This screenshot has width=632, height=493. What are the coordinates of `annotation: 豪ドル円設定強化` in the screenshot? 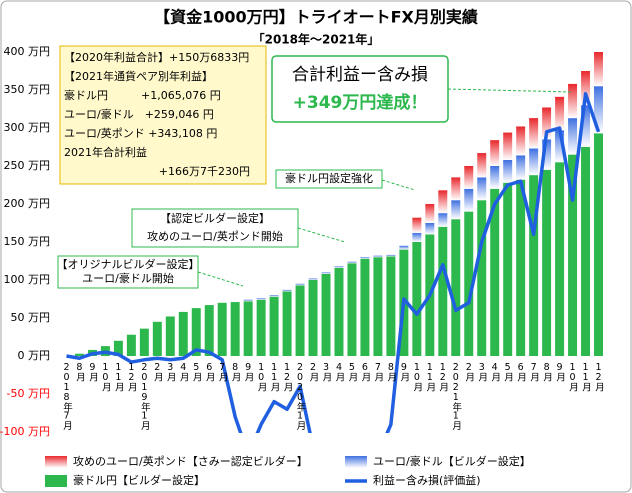 It's located at (329, 178).